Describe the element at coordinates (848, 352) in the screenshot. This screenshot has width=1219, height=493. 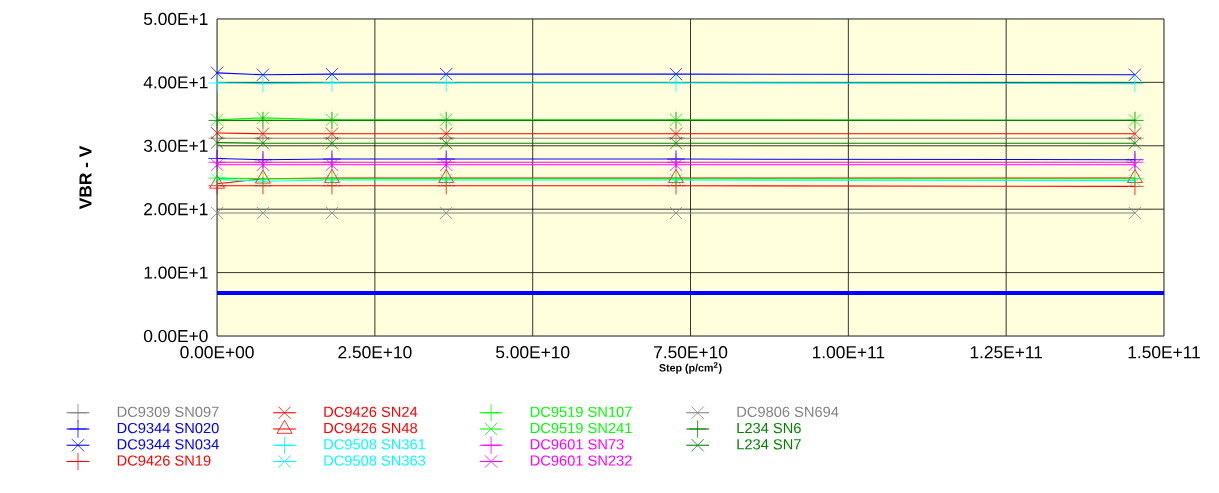
I see `x-tick-label: 1.00E+11` at that location.